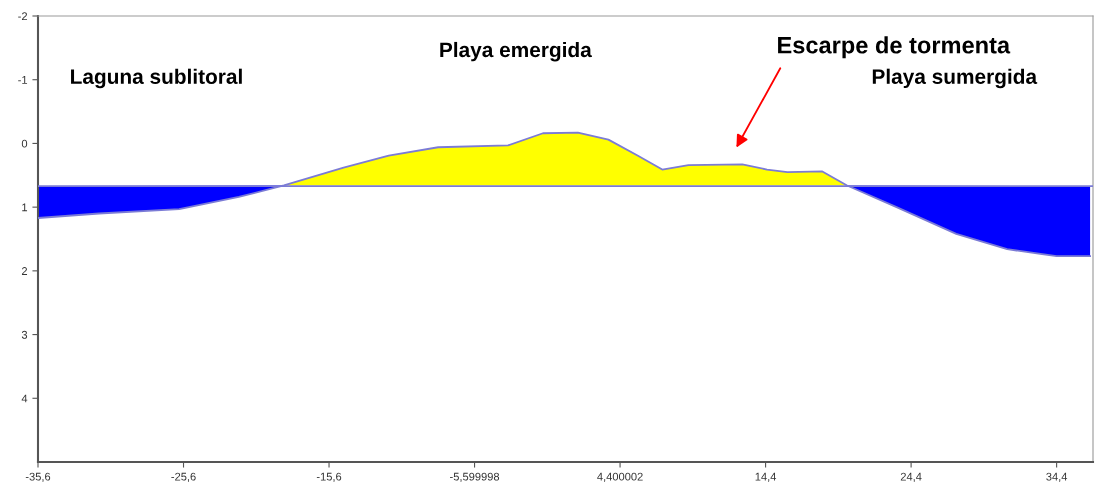 Image resolution: width=1103 pixels, height=496 pixels. What do you see at coordinates (329, 477) in the screenshot?
I see `x-tick-label: -15,6` at bounding box center [329, 477].